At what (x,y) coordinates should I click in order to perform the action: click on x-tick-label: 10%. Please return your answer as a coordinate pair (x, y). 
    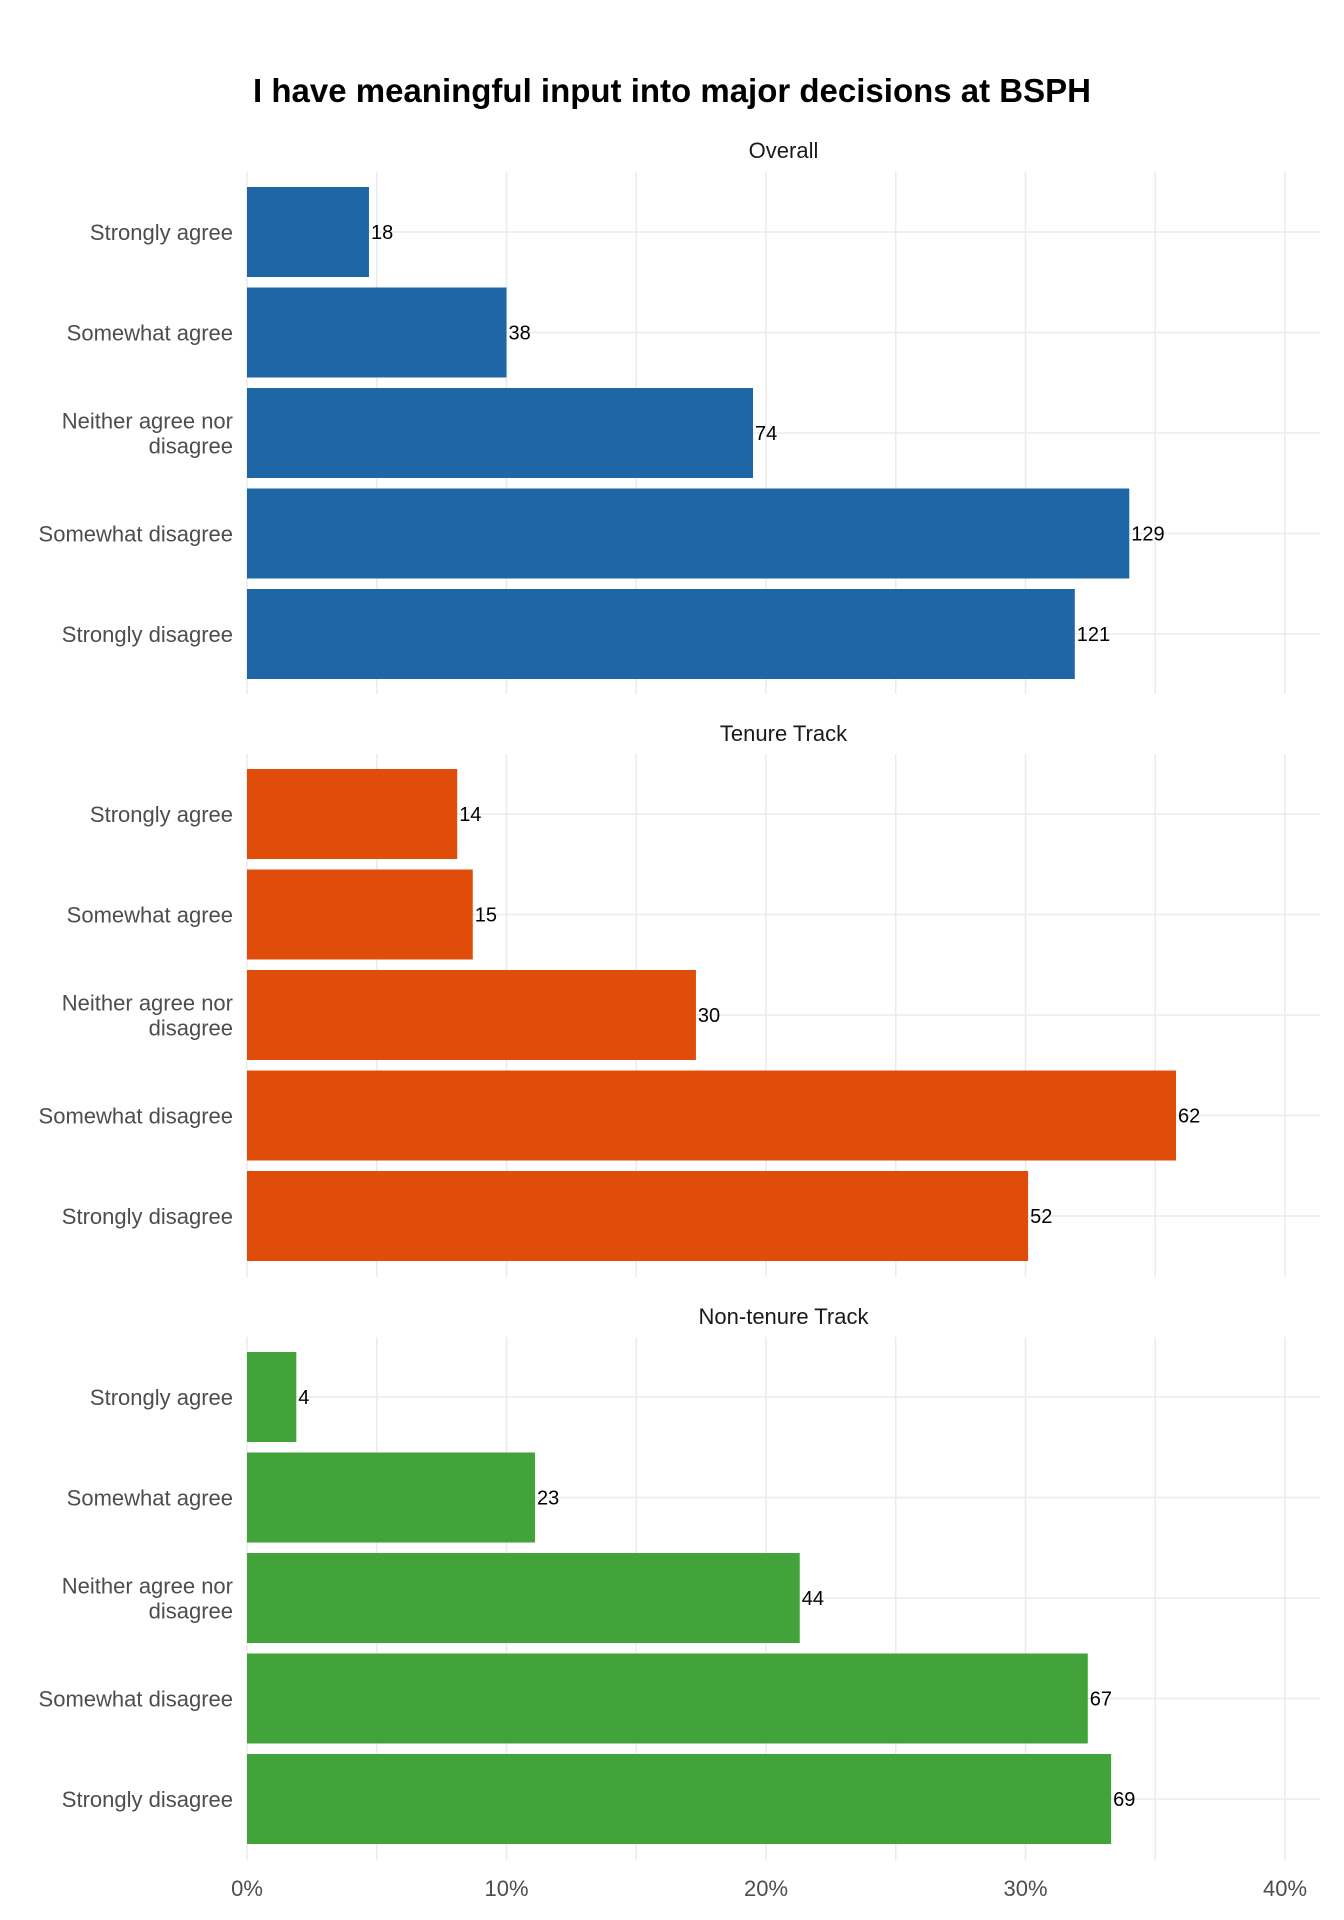
    Looking at the image, I should click on (506, 1888).